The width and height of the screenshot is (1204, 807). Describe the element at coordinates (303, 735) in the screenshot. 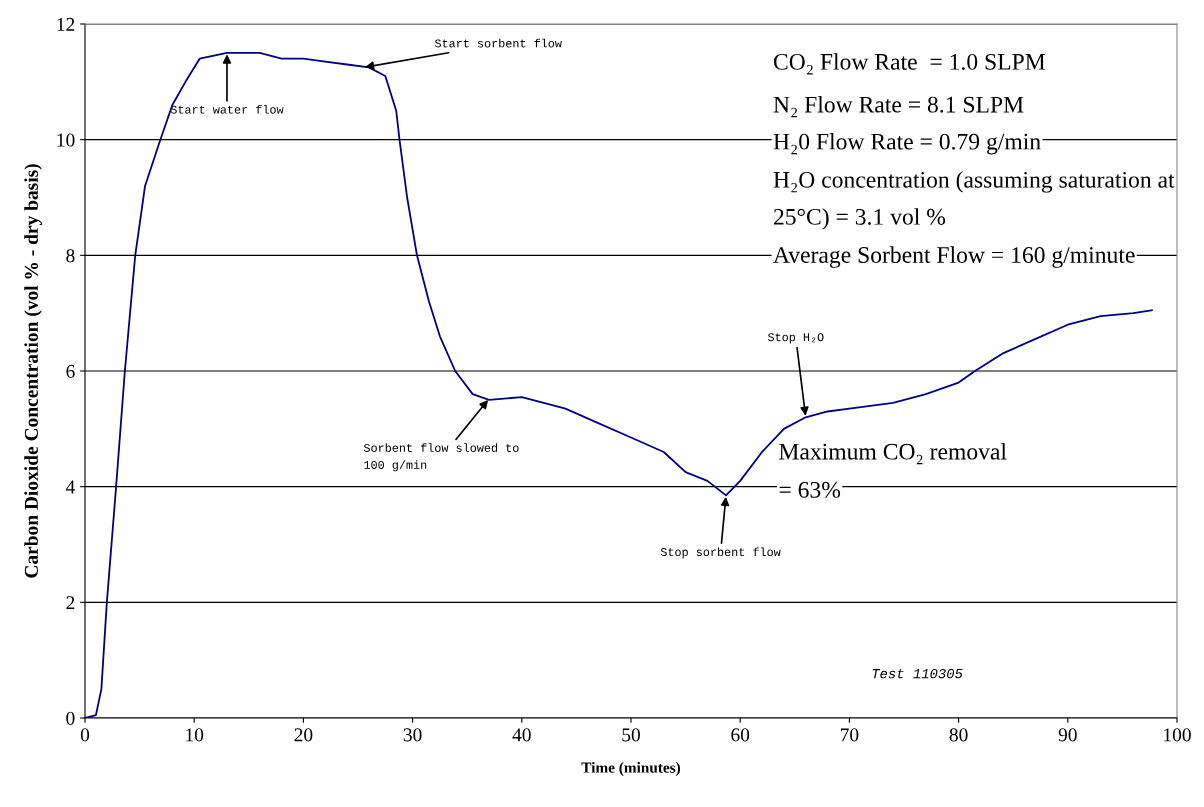

I see `x-tick-label: 20` at that location.